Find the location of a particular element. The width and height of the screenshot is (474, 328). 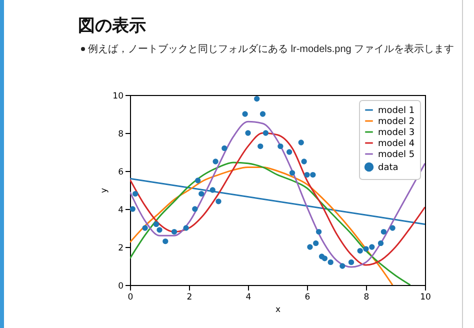

chart-subtitle: 例えば，ノートブックと同じフォルダにある lr-models.png ファイルを表示します is located at coordinates (271, 49).